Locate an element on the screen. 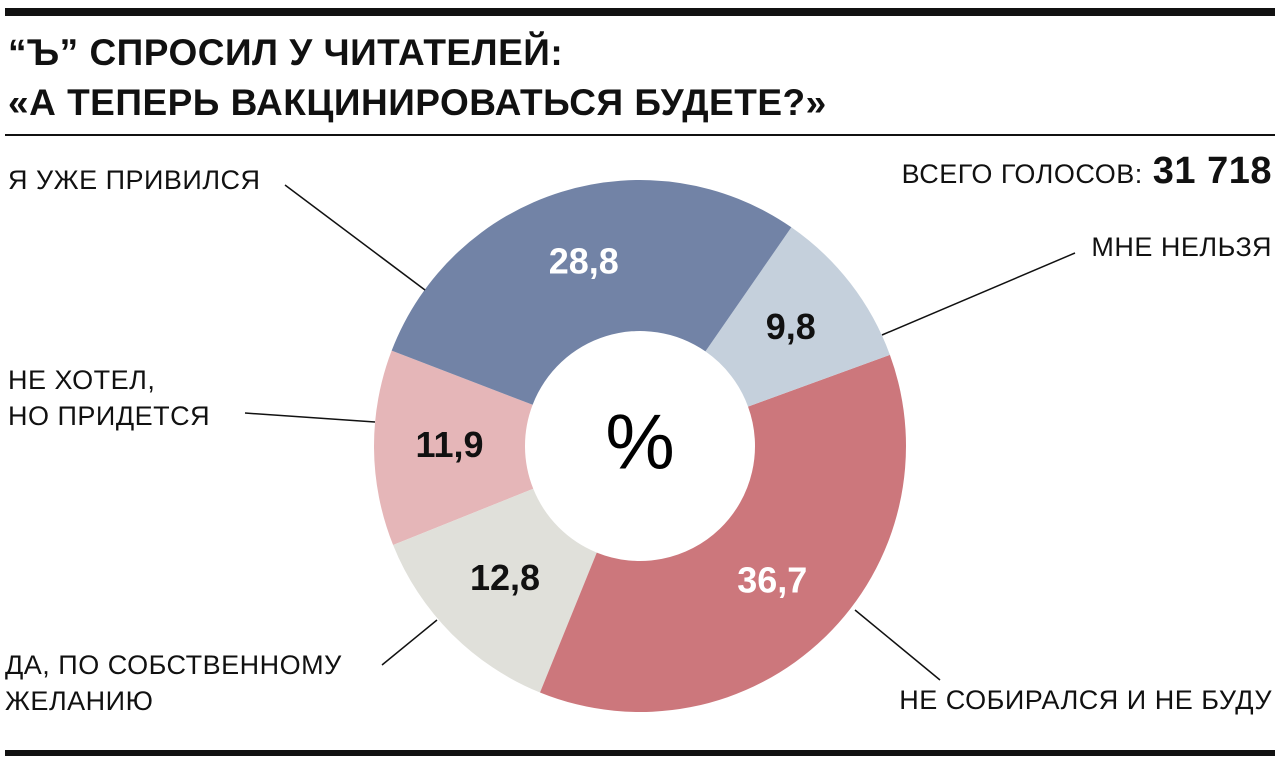  total-value: 31 718 is located at coordinates (1212, 171).